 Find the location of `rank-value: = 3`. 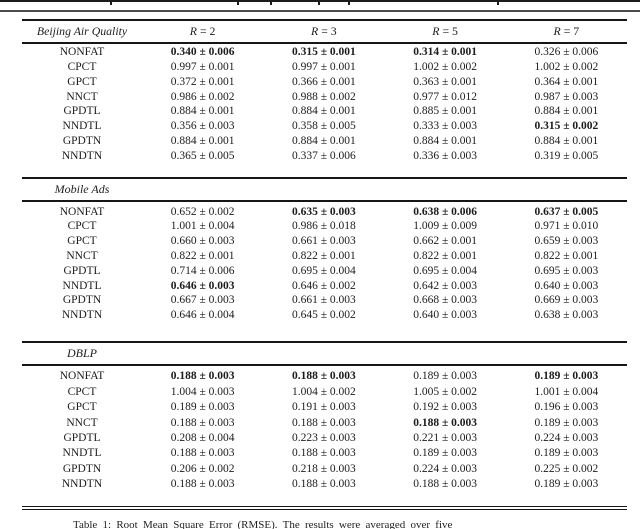

rank-value: = 3 is located at coordinates (329, 30).